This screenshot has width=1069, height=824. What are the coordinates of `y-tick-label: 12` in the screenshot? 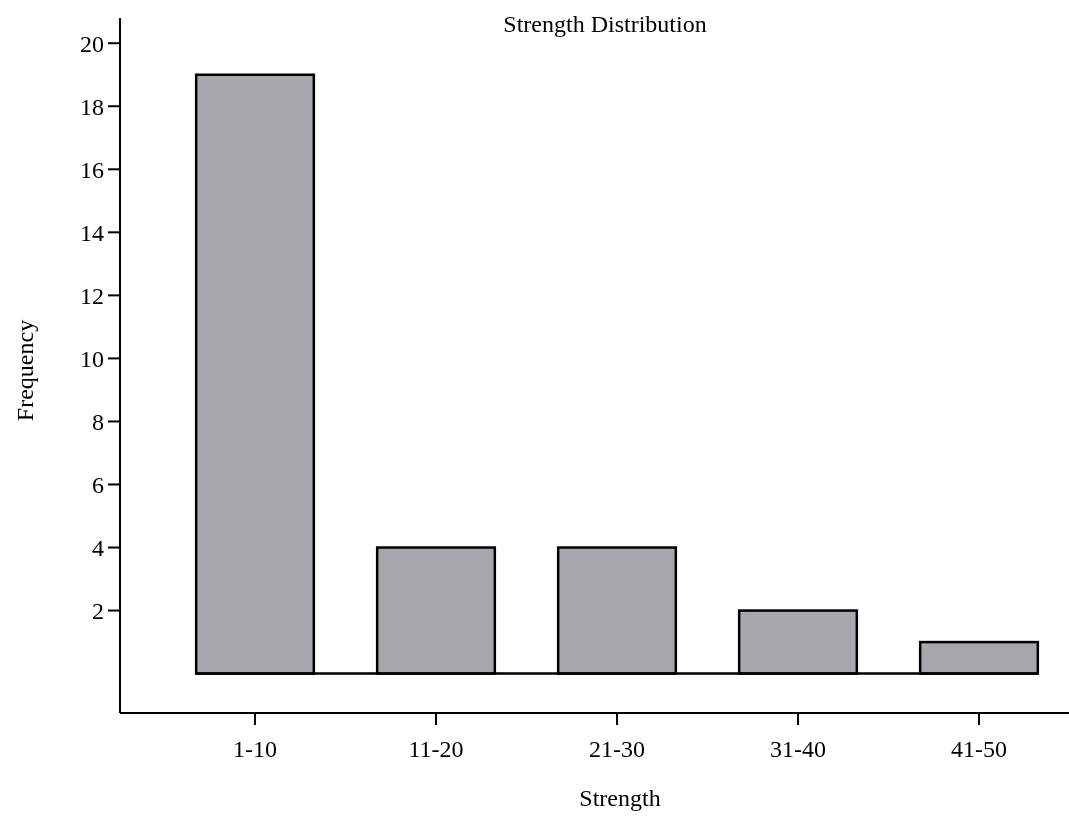 It's located at (92, 295).